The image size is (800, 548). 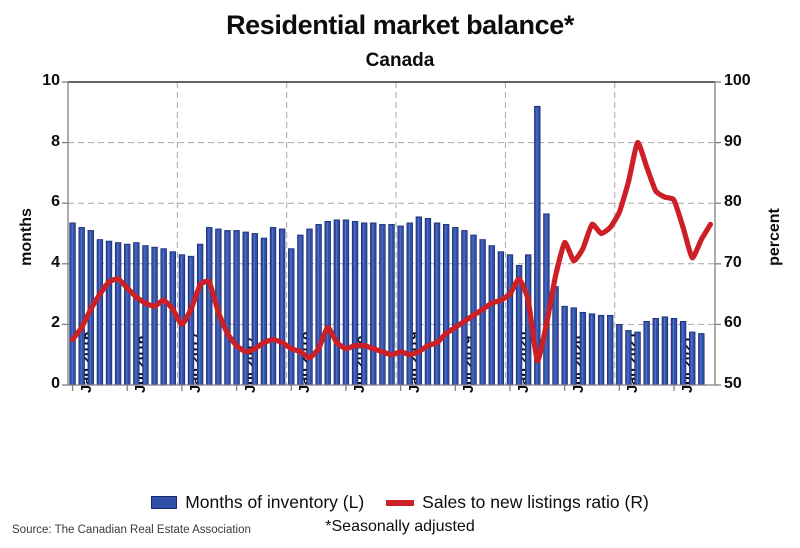 I want to click on chart-title: Residential market balance*, so click(x=400, y=25).